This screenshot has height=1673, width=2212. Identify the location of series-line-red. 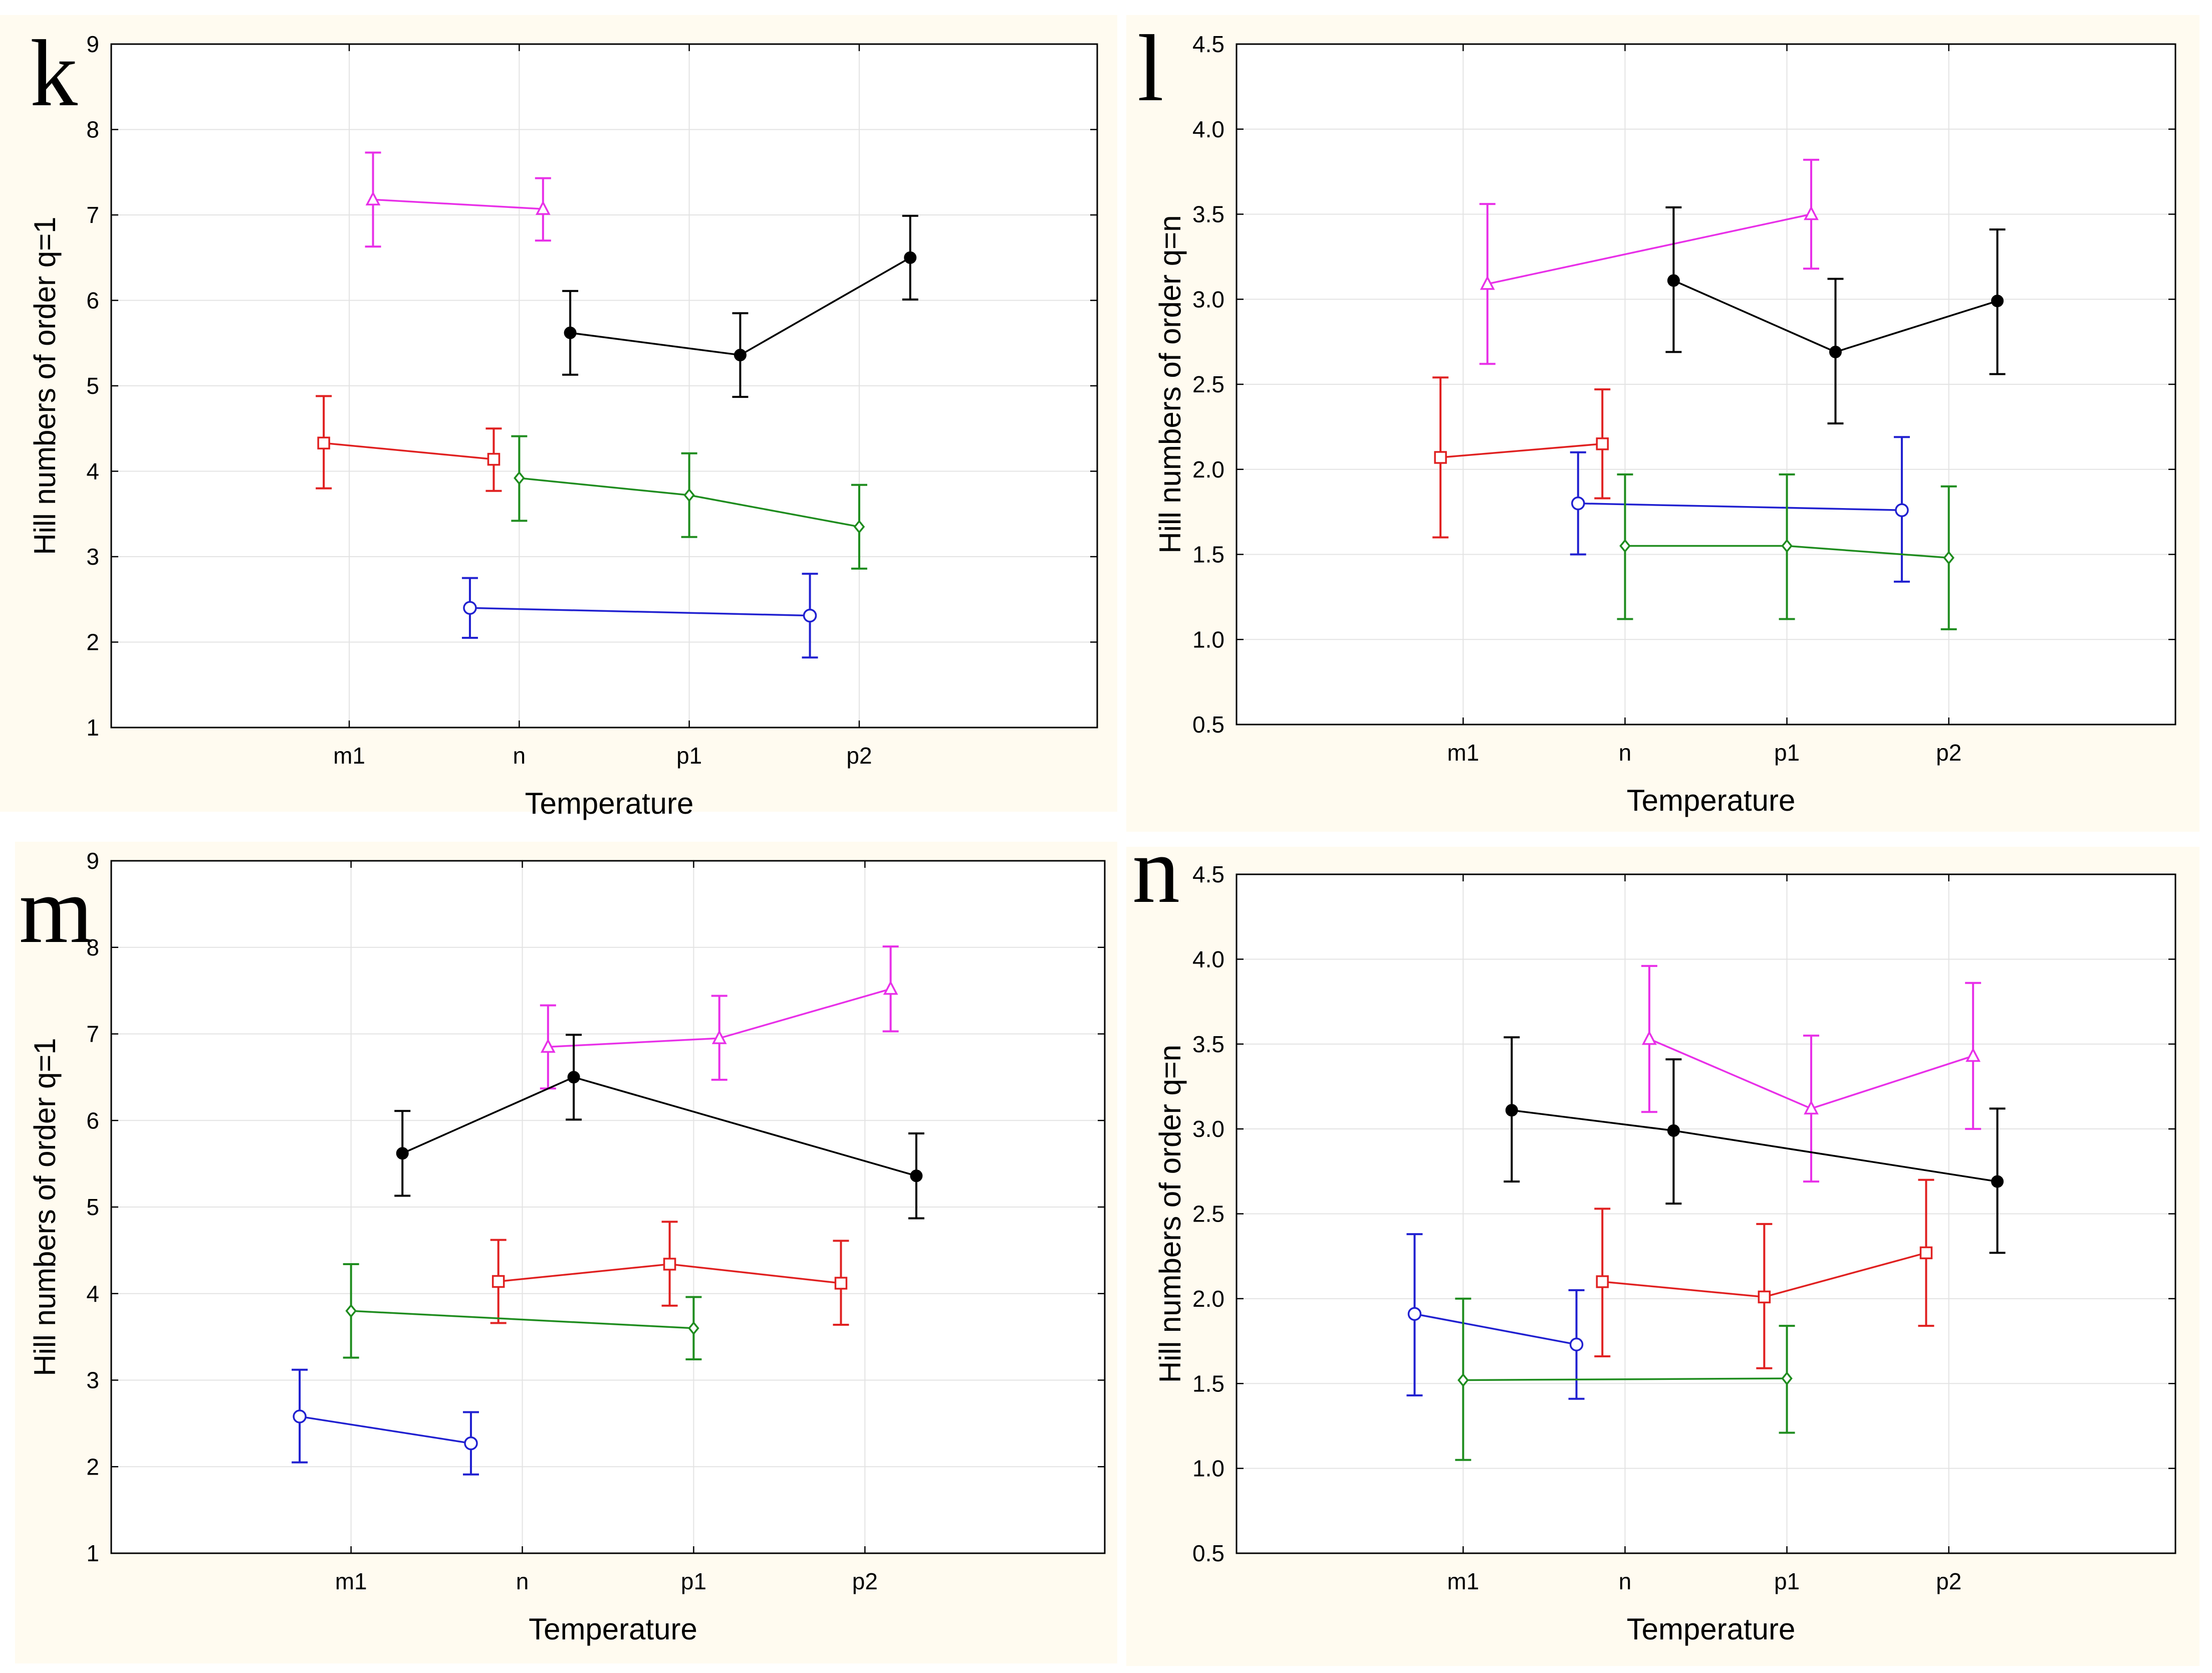
(1522, 450).